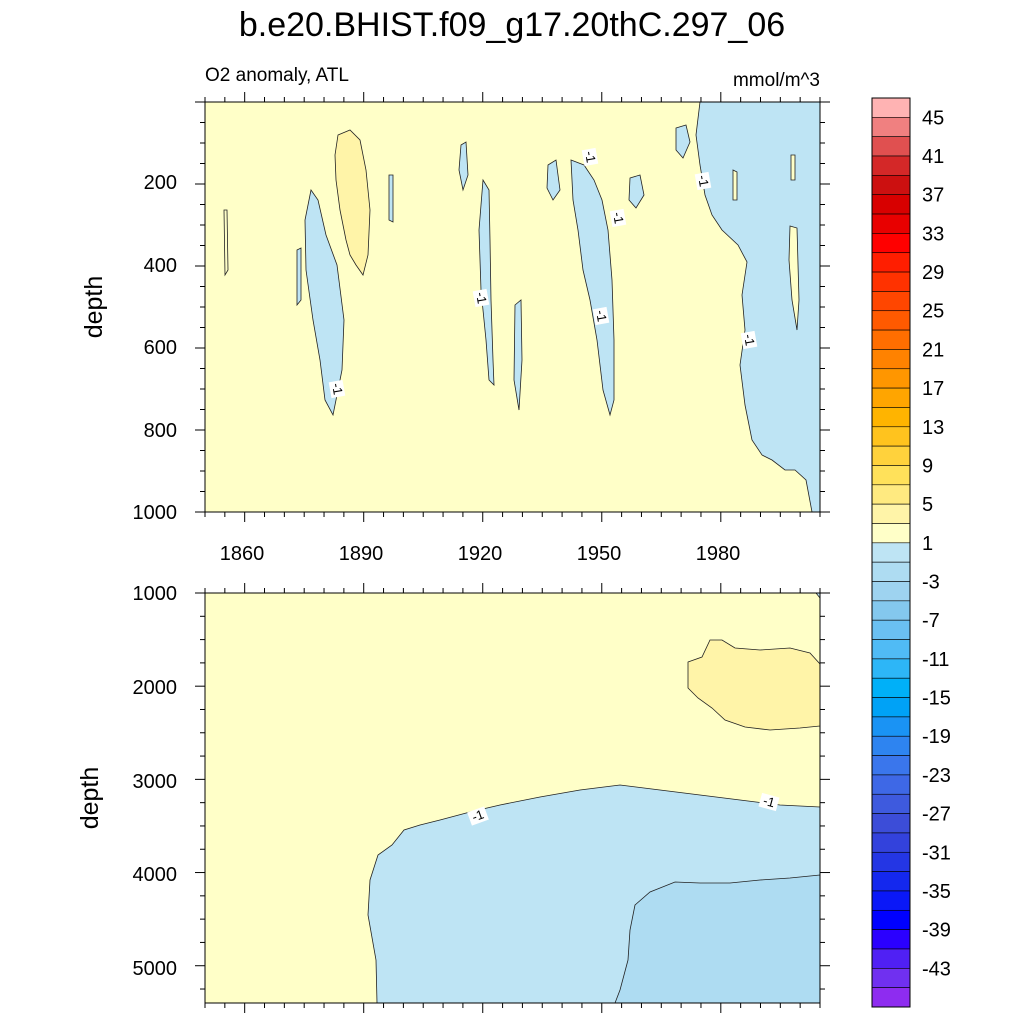 The height and width of the screenshot is (1024, 1024). Describe the element at coordinates (277, 75) in the screenshot. I see `subtitle-left: O2 anomaly, ATL` at that location.